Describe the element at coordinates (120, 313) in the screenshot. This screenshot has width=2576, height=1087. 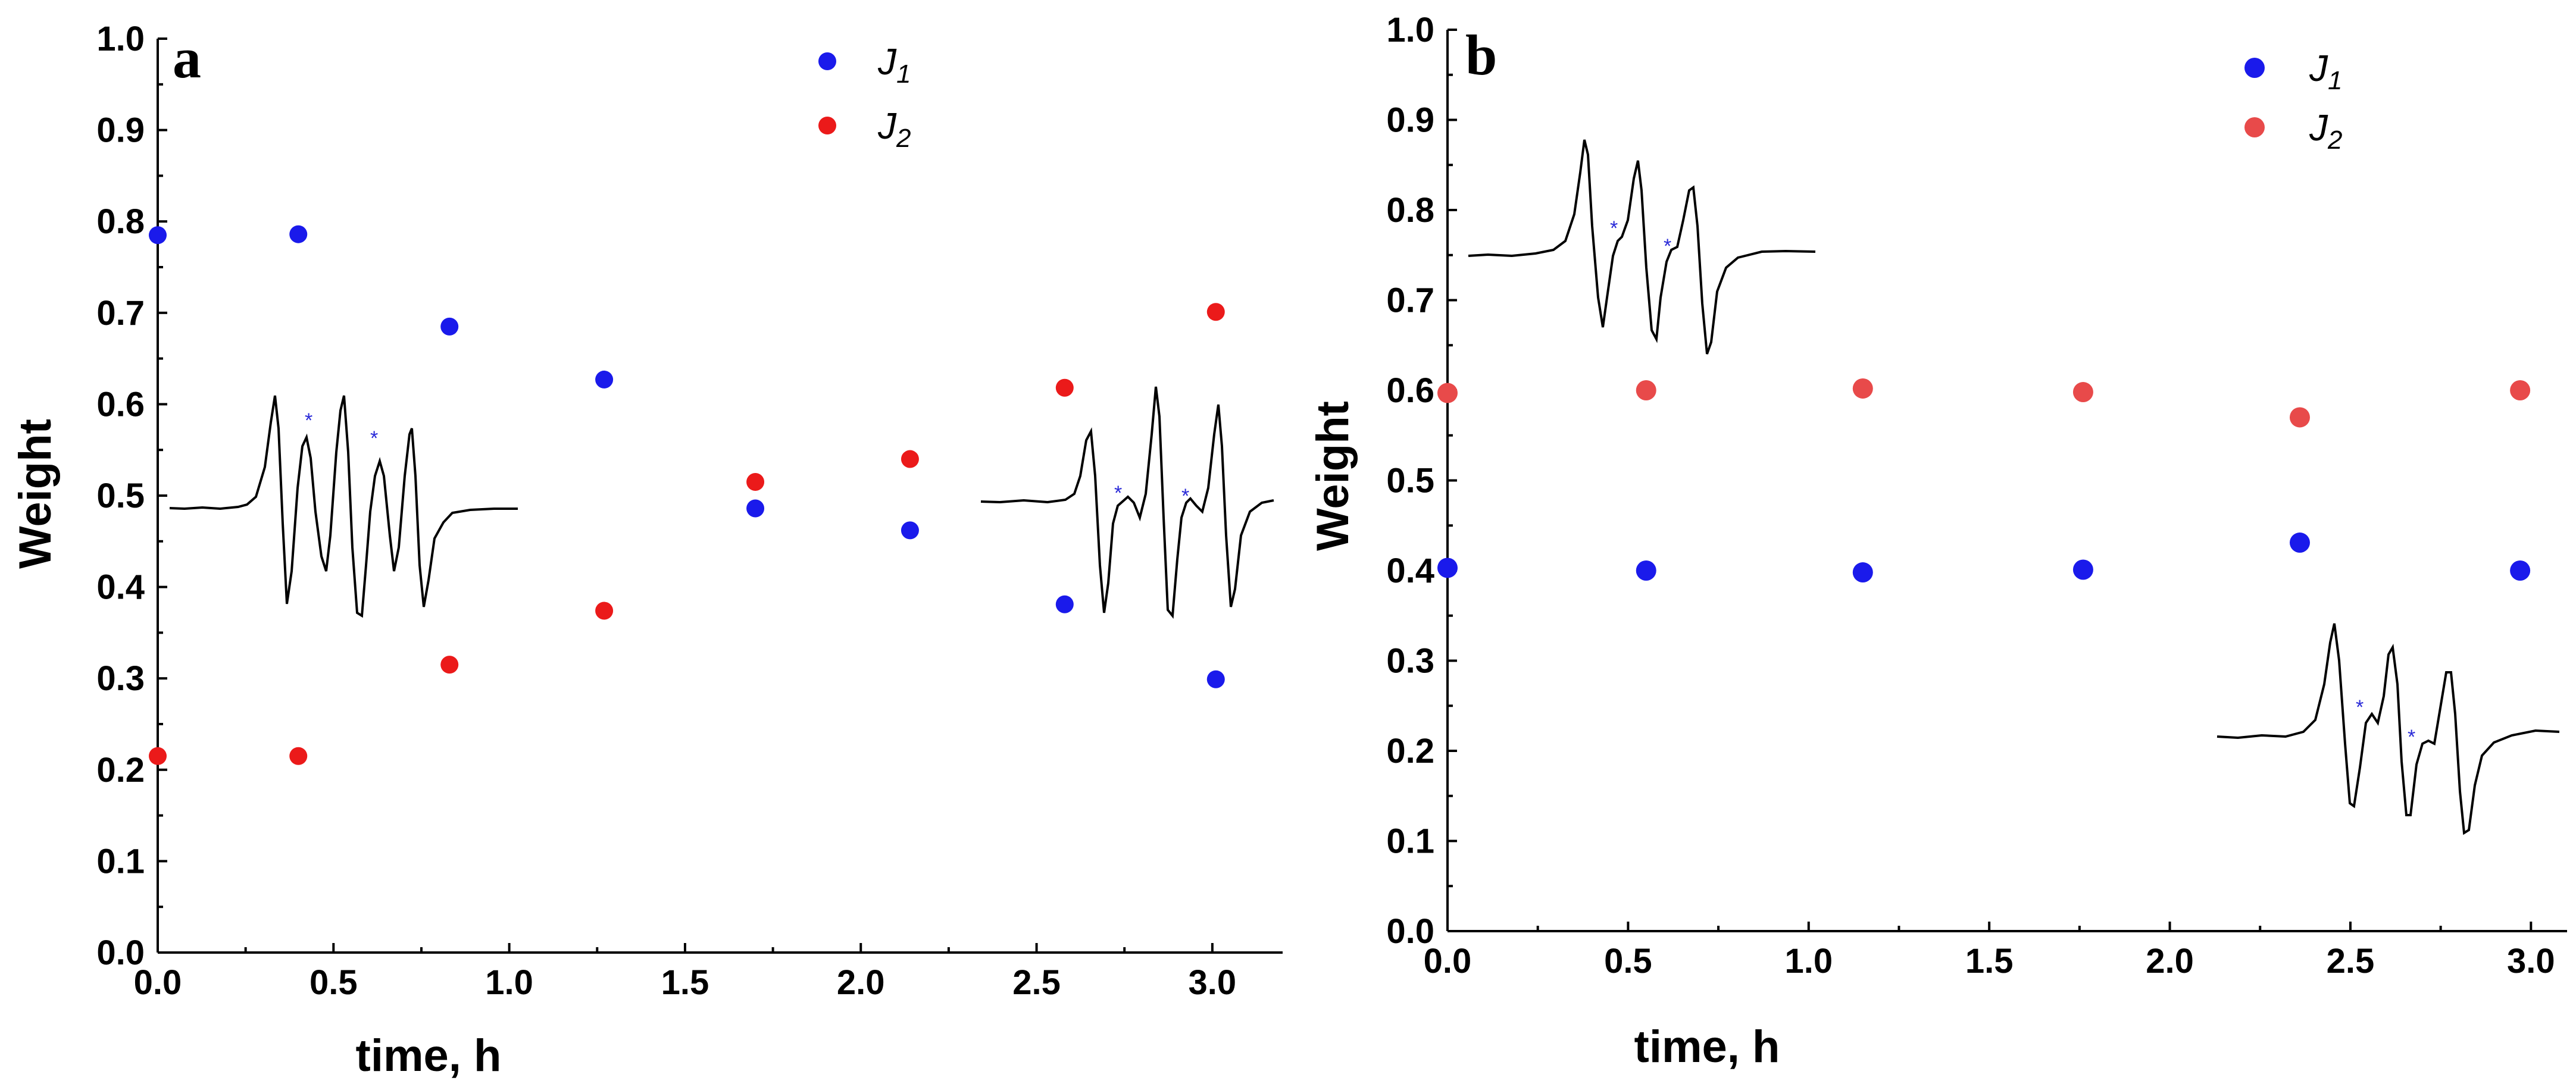
I see `panel-a-y-tick-label: 0.7` at that location.